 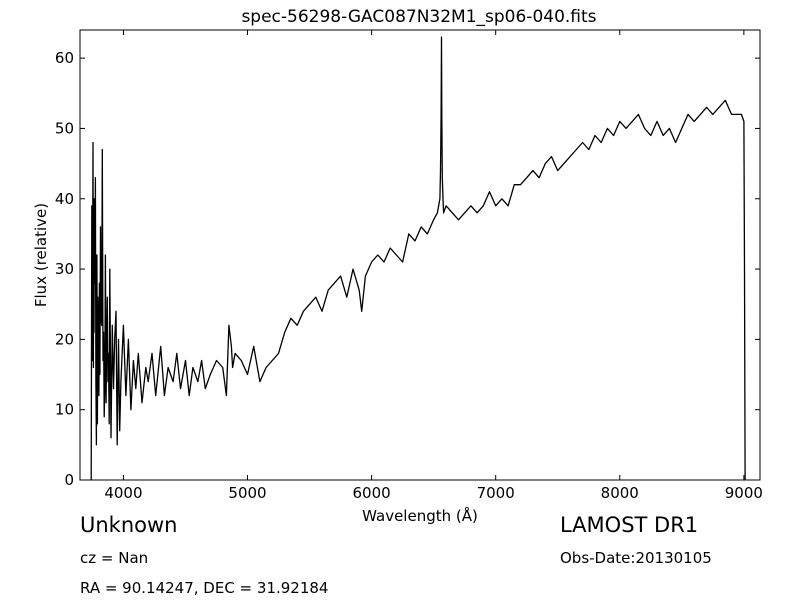 What do you see at coordinates (64, 339) in the screenshot?
I see `y-tick-label: 20` at bounding box center [64, 339].